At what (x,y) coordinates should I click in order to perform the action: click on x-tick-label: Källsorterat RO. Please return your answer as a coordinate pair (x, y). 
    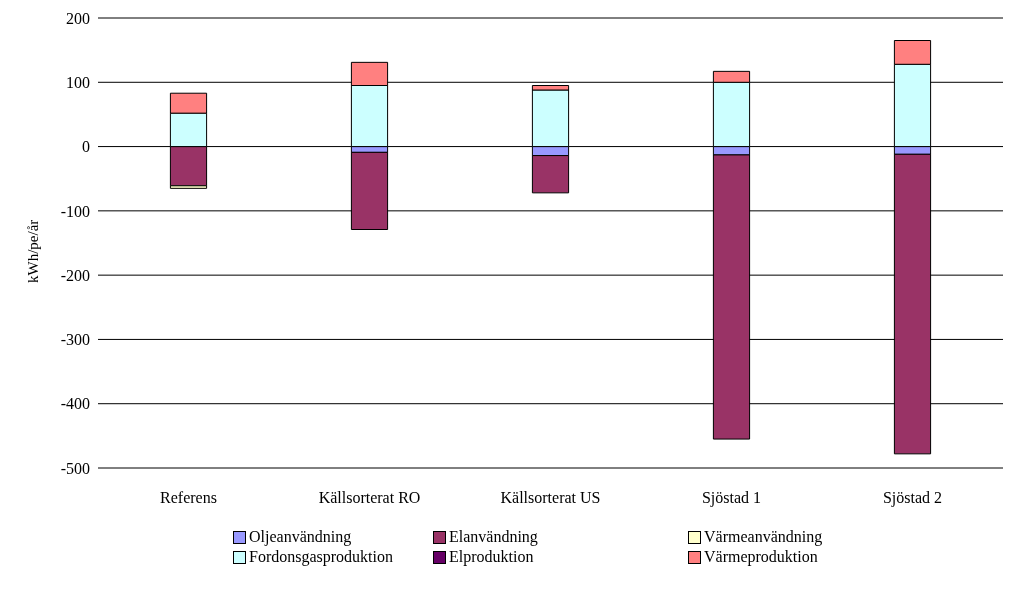
    Looking at the image, I should click on (369, 498).